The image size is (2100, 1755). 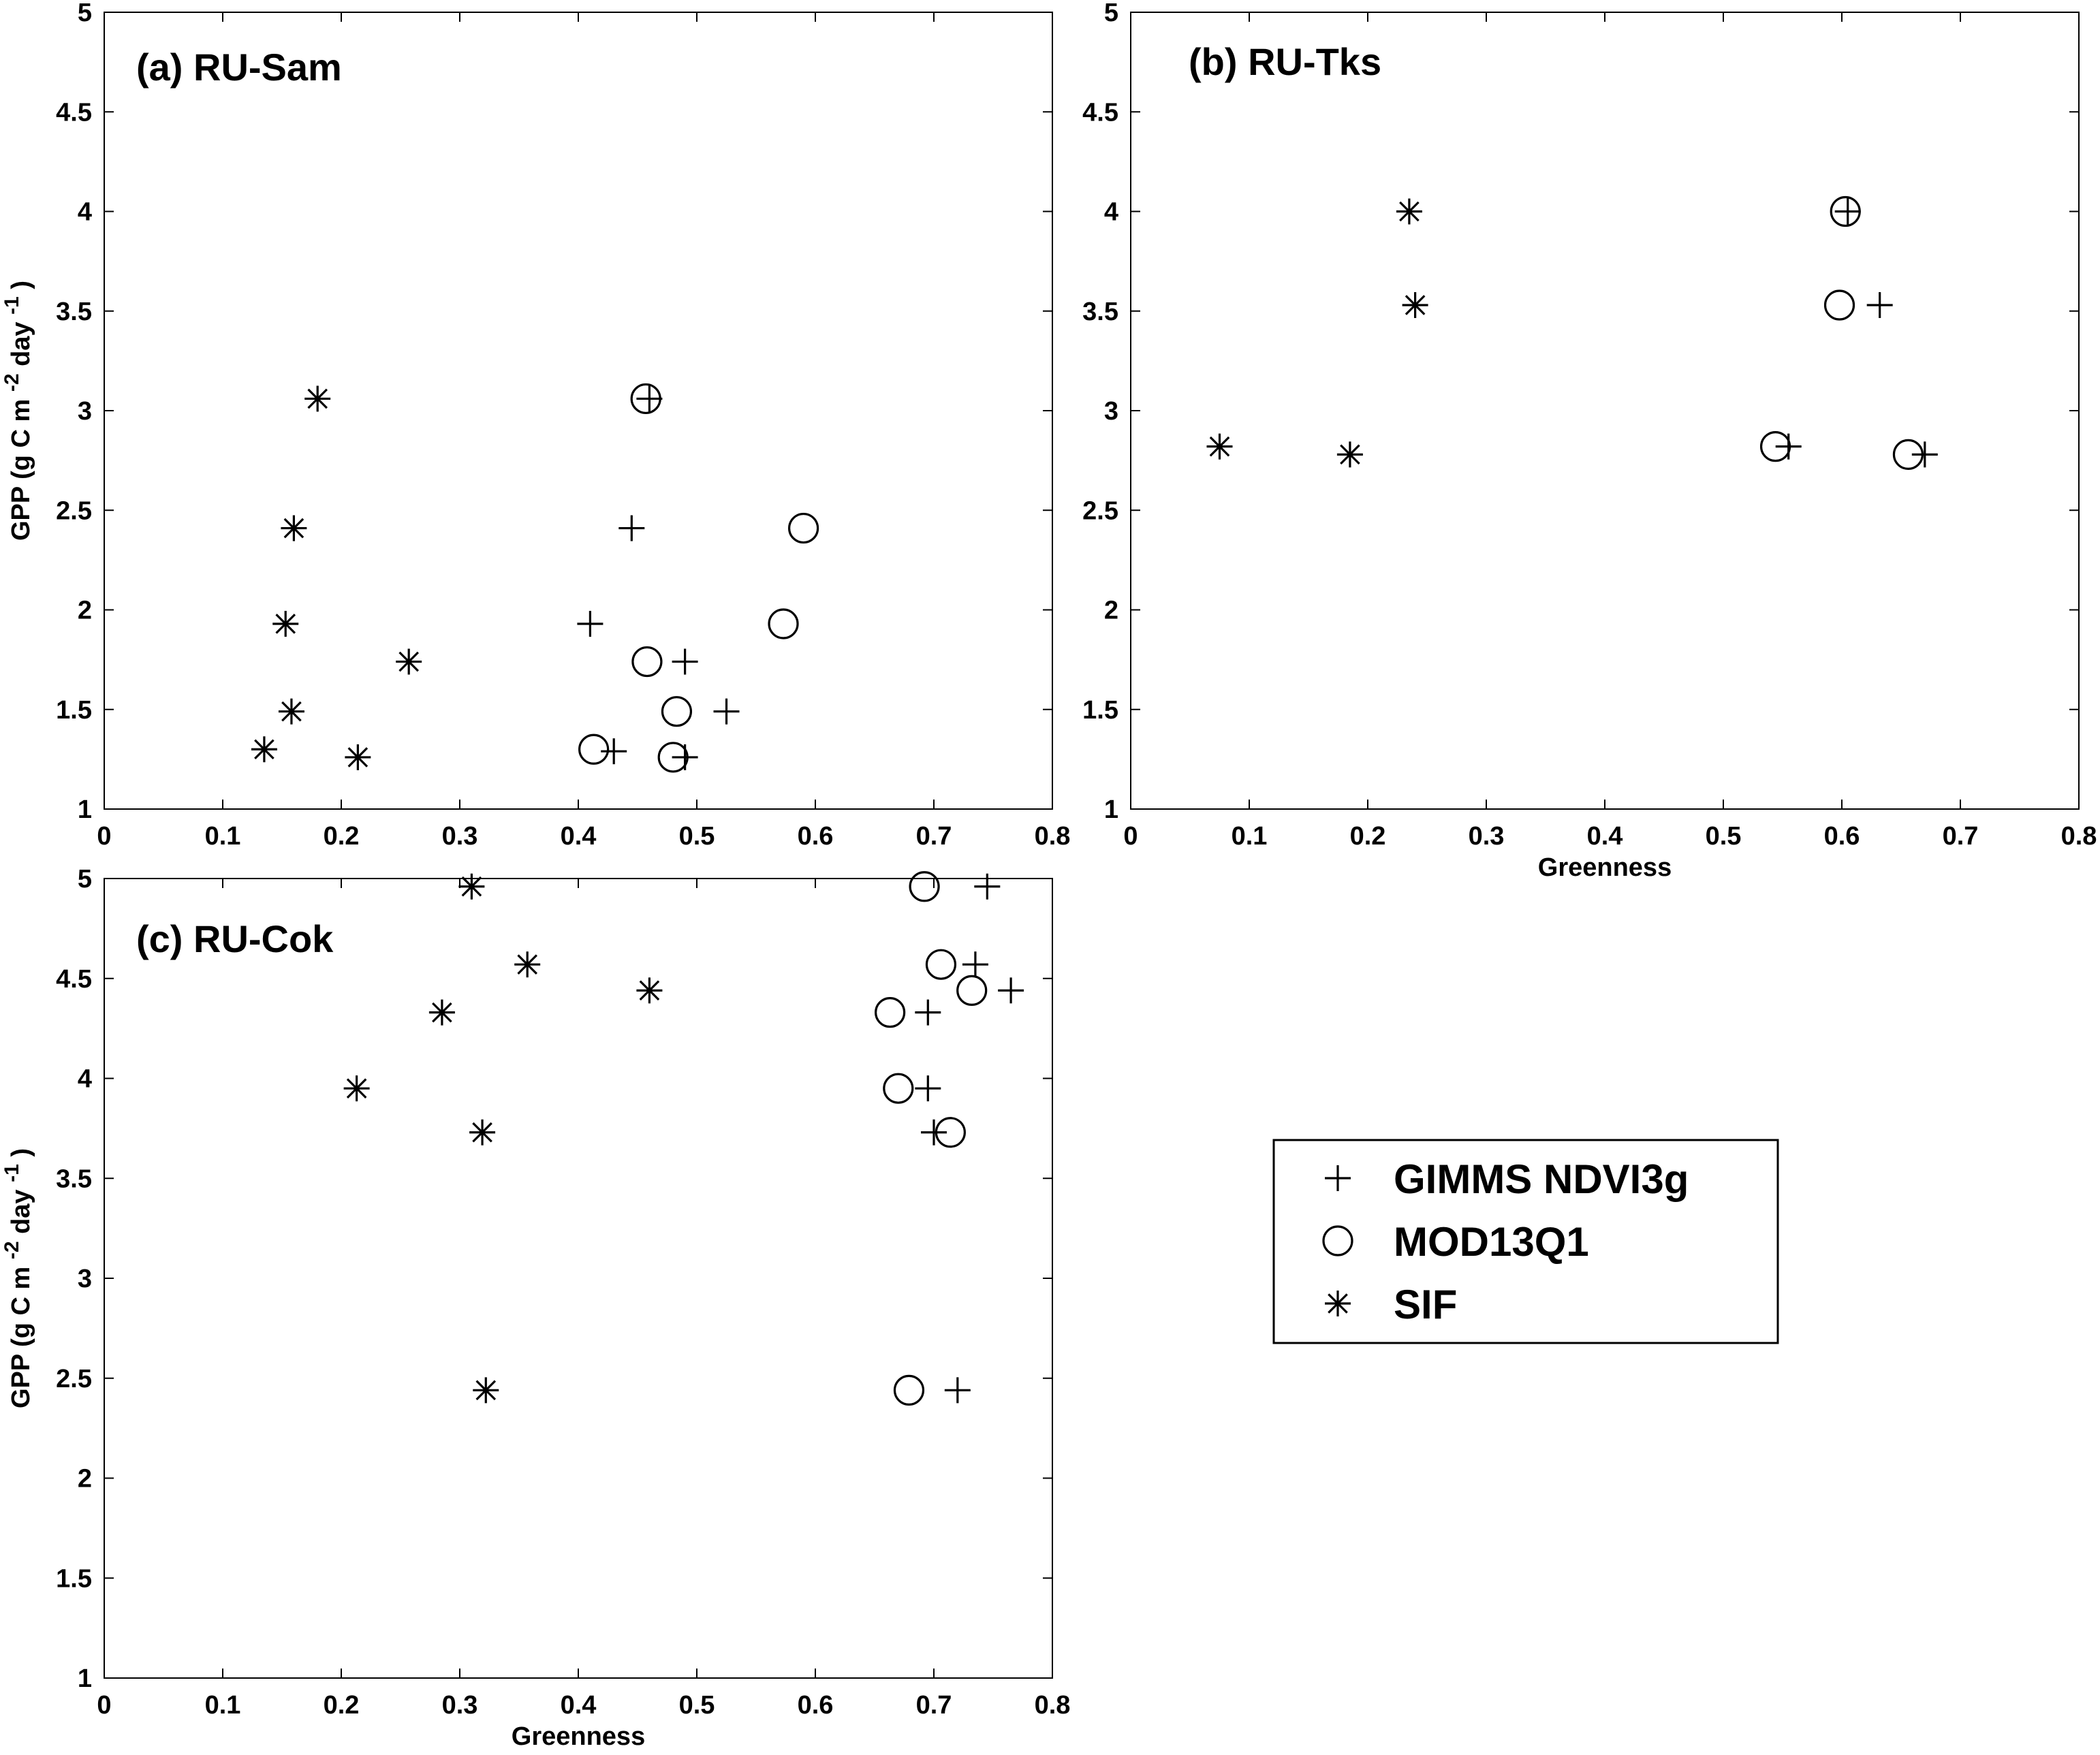 I want to click on x-axis-label: Greenness, so click(x=1605, y=867).